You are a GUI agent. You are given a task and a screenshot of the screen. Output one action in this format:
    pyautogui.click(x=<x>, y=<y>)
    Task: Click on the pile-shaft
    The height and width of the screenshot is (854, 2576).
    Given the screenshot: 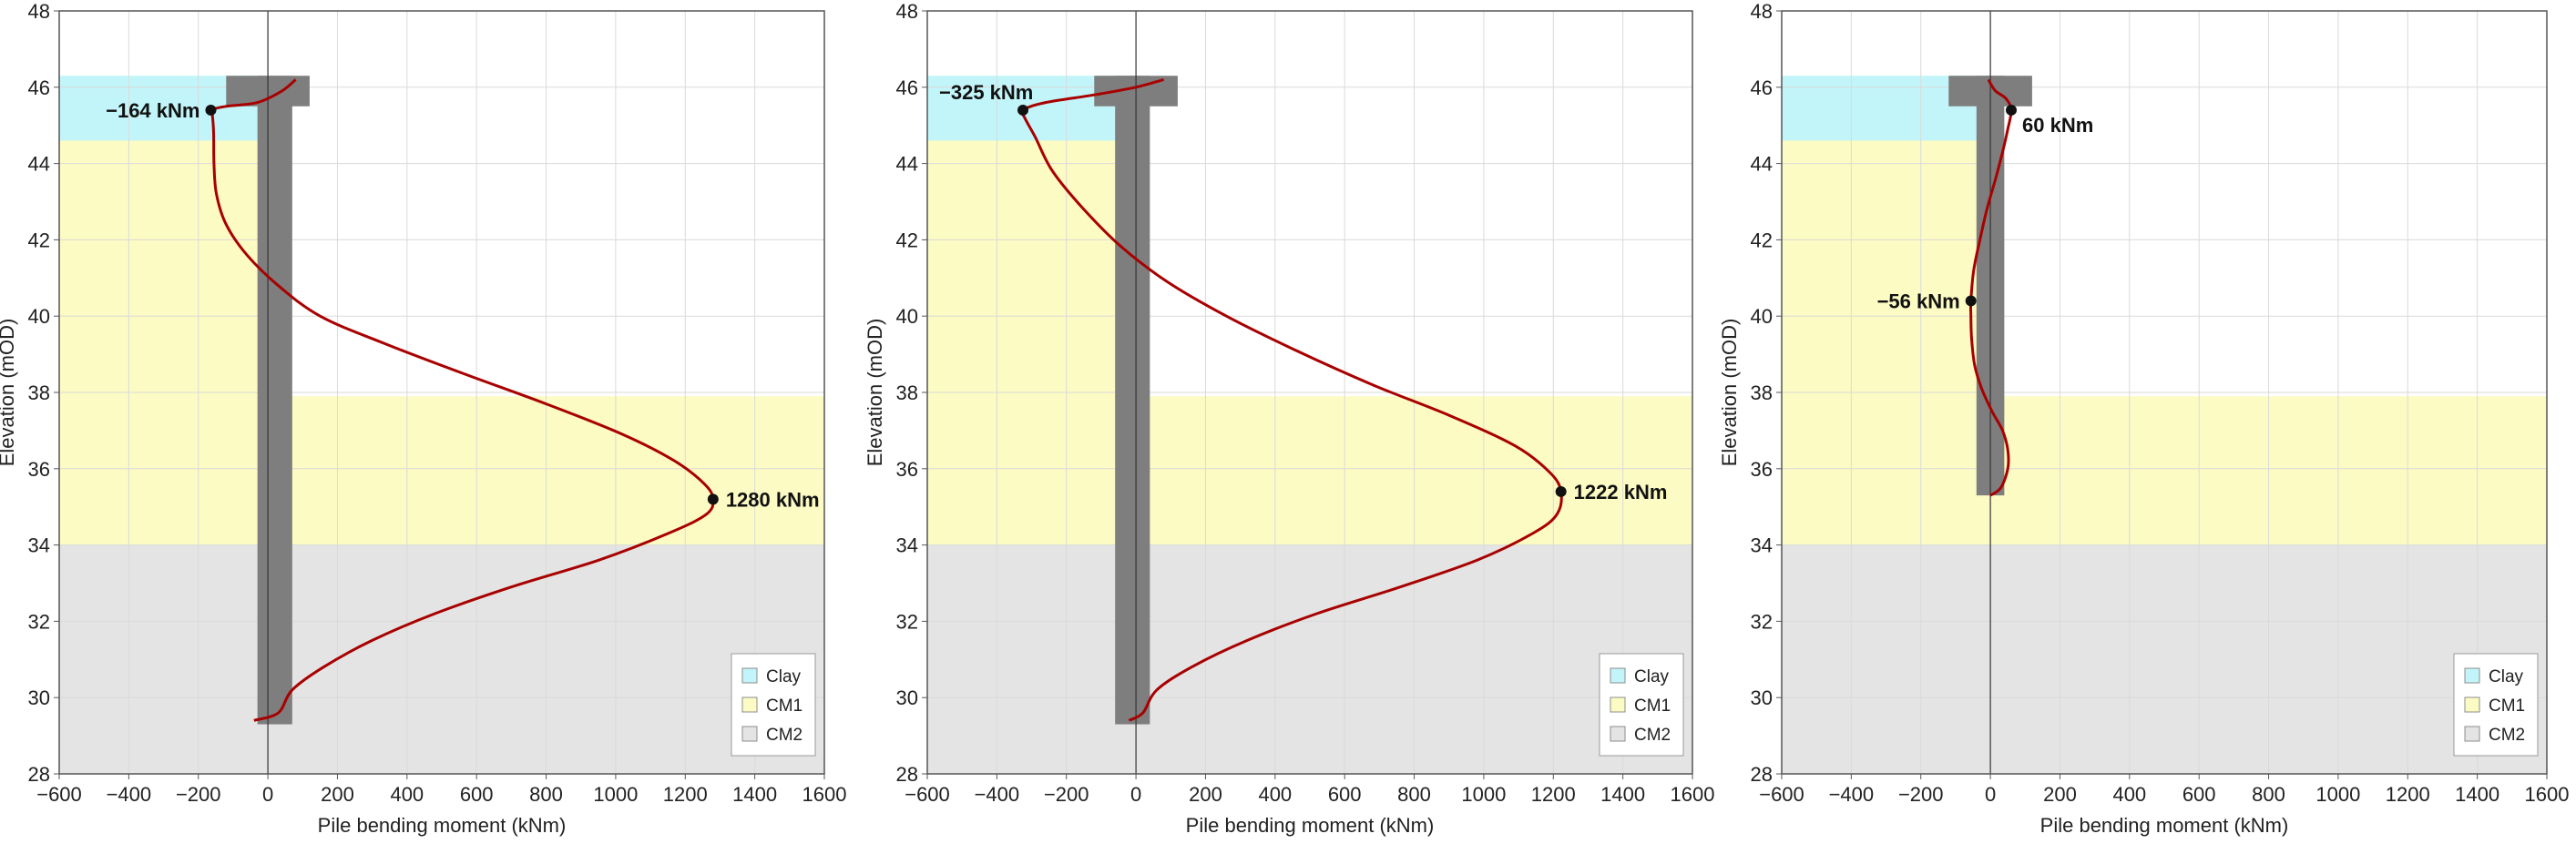 What is the action you would take?
    pyautogui.click(x=274, y=401)
    